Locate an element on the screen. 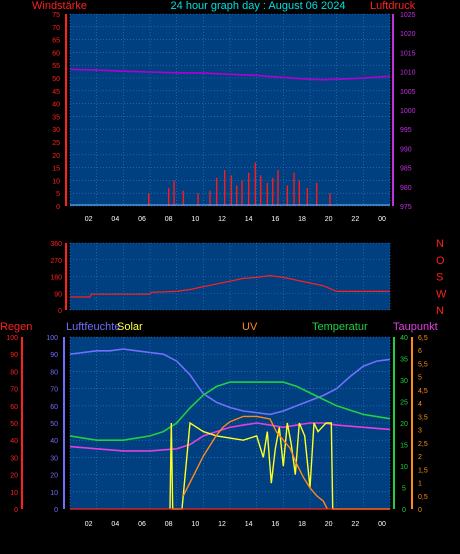  panel1-x-tick: 10 is located at coordinates (195, 219).